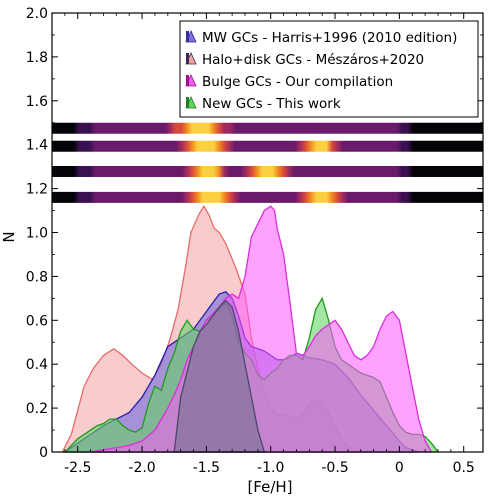  What do you see at coordinates (329, 38) in the screenshot?
I see `legend-label: MW GCs - Harris+1996 (2010 edition)` at bounding box center [329, 38].